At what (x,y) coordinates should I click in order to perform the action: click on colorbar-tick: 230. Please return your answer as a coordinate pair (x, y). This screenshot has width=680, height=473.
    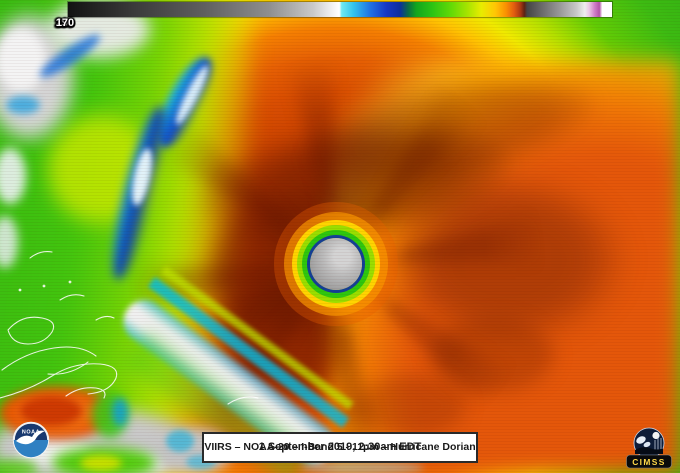
    Looking at the image, I should click on (65, 23).